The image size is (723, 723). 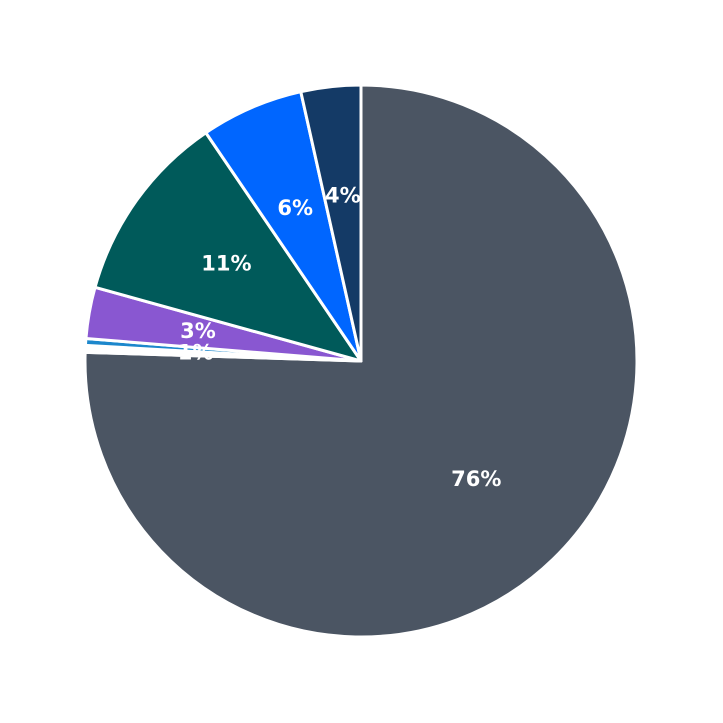 I want to click on pie-slice-label-6: 4%, so click(x=343, y=195).